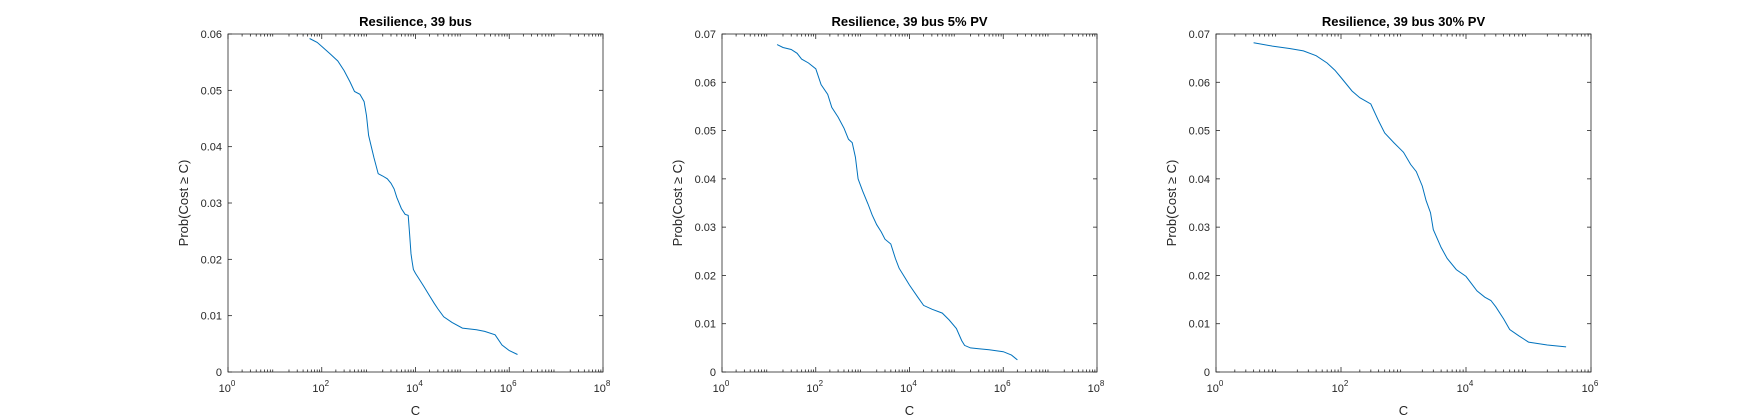  Describe the element at coordinates (1404, 21) in the screenshot. I see `chart-title: Resilience, 39 bus 30% PV` at that location.